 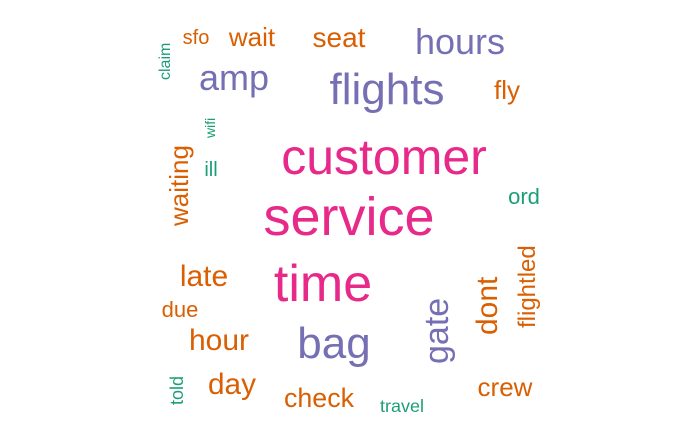 I want to click on word-travel: travel, so click(x=402, y=406).